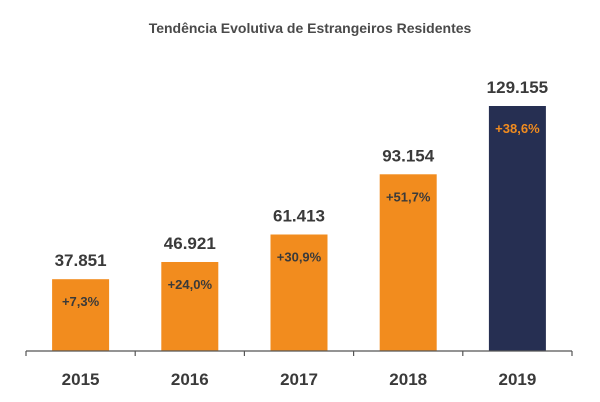  Describe the element at coordinates (190, 284) in the screenshot. I see `growth-label-2016: +24,0%` at that location.